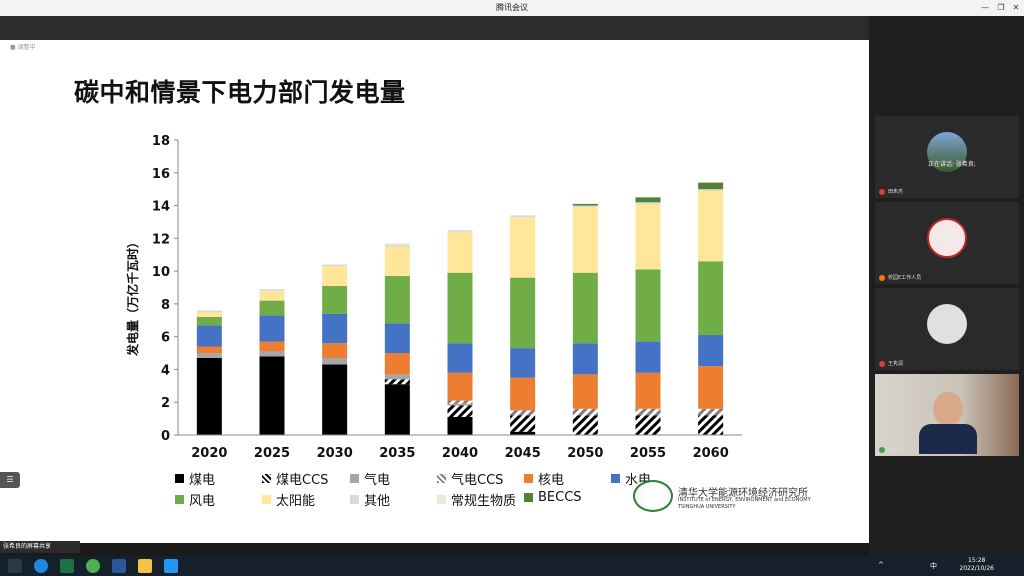 This screenshot has width=1024, height=576. I want to click on speaker-face, so click(948, 409).